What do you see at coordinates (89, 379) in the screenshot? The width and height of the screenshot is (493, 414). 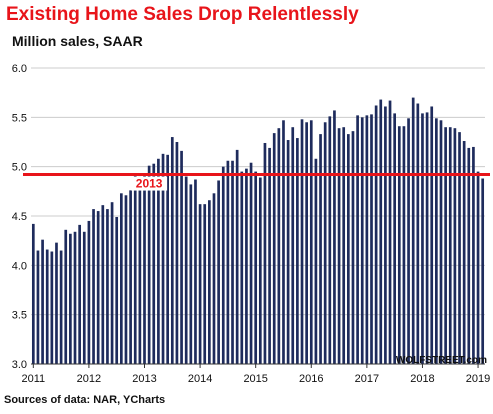 I see `x-tick-label: 2012` at bounding box center [89, 379].